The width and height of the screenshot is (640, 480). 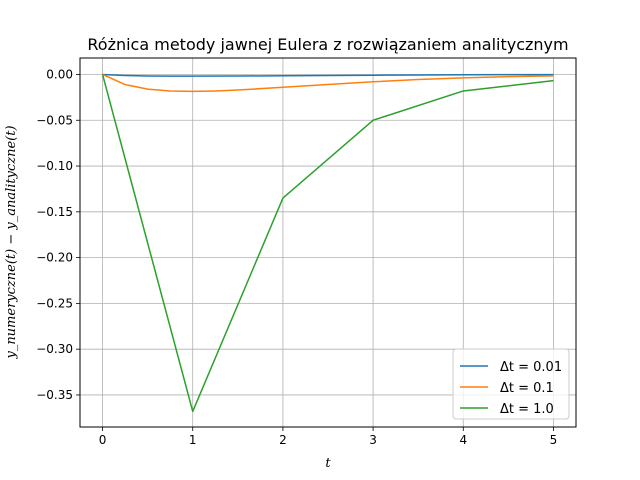 I want to click on y-tick-label: −0.20, so click(x=54, y=258).